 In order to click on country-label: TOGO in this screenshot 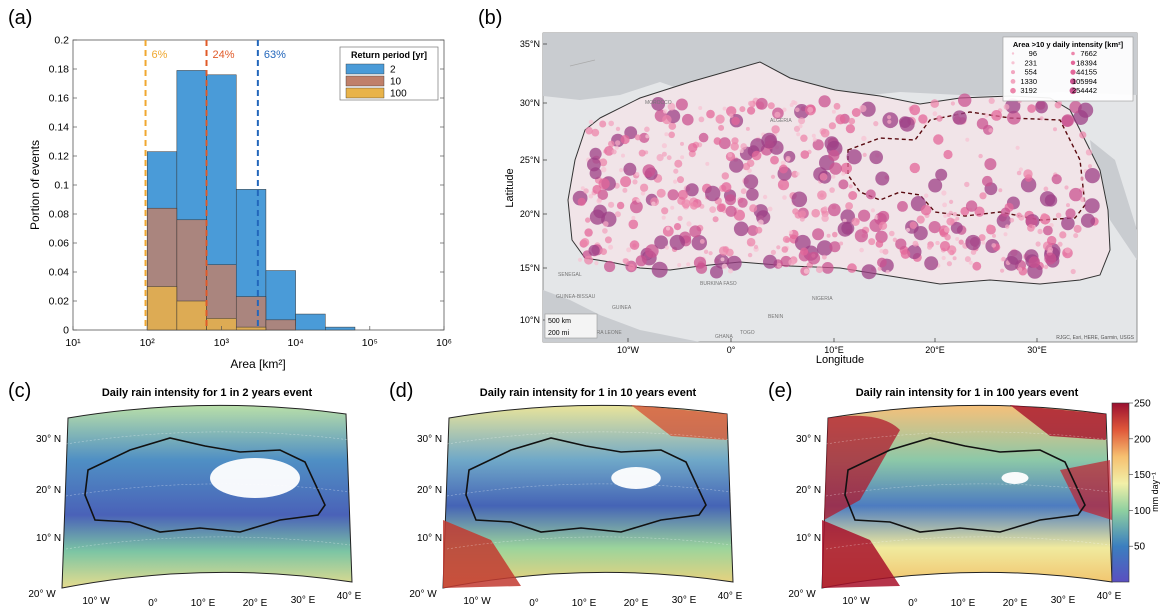, I will do `click(747, 333)`.